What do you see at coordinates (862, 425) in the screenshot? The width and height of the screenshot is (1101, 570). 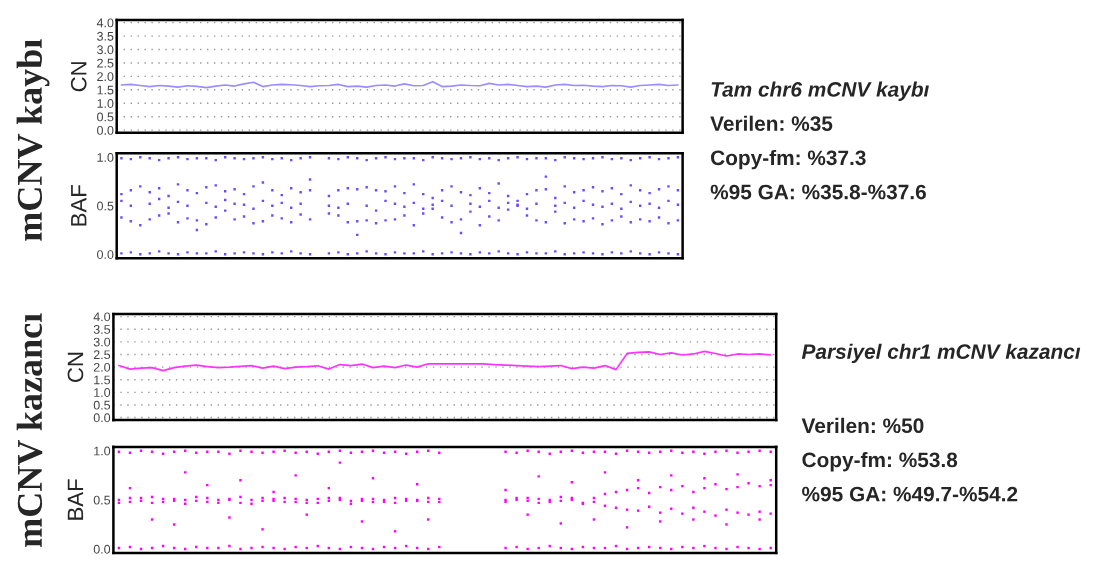 I see `text: Verilen: %50` at bounding box center [862, 425].